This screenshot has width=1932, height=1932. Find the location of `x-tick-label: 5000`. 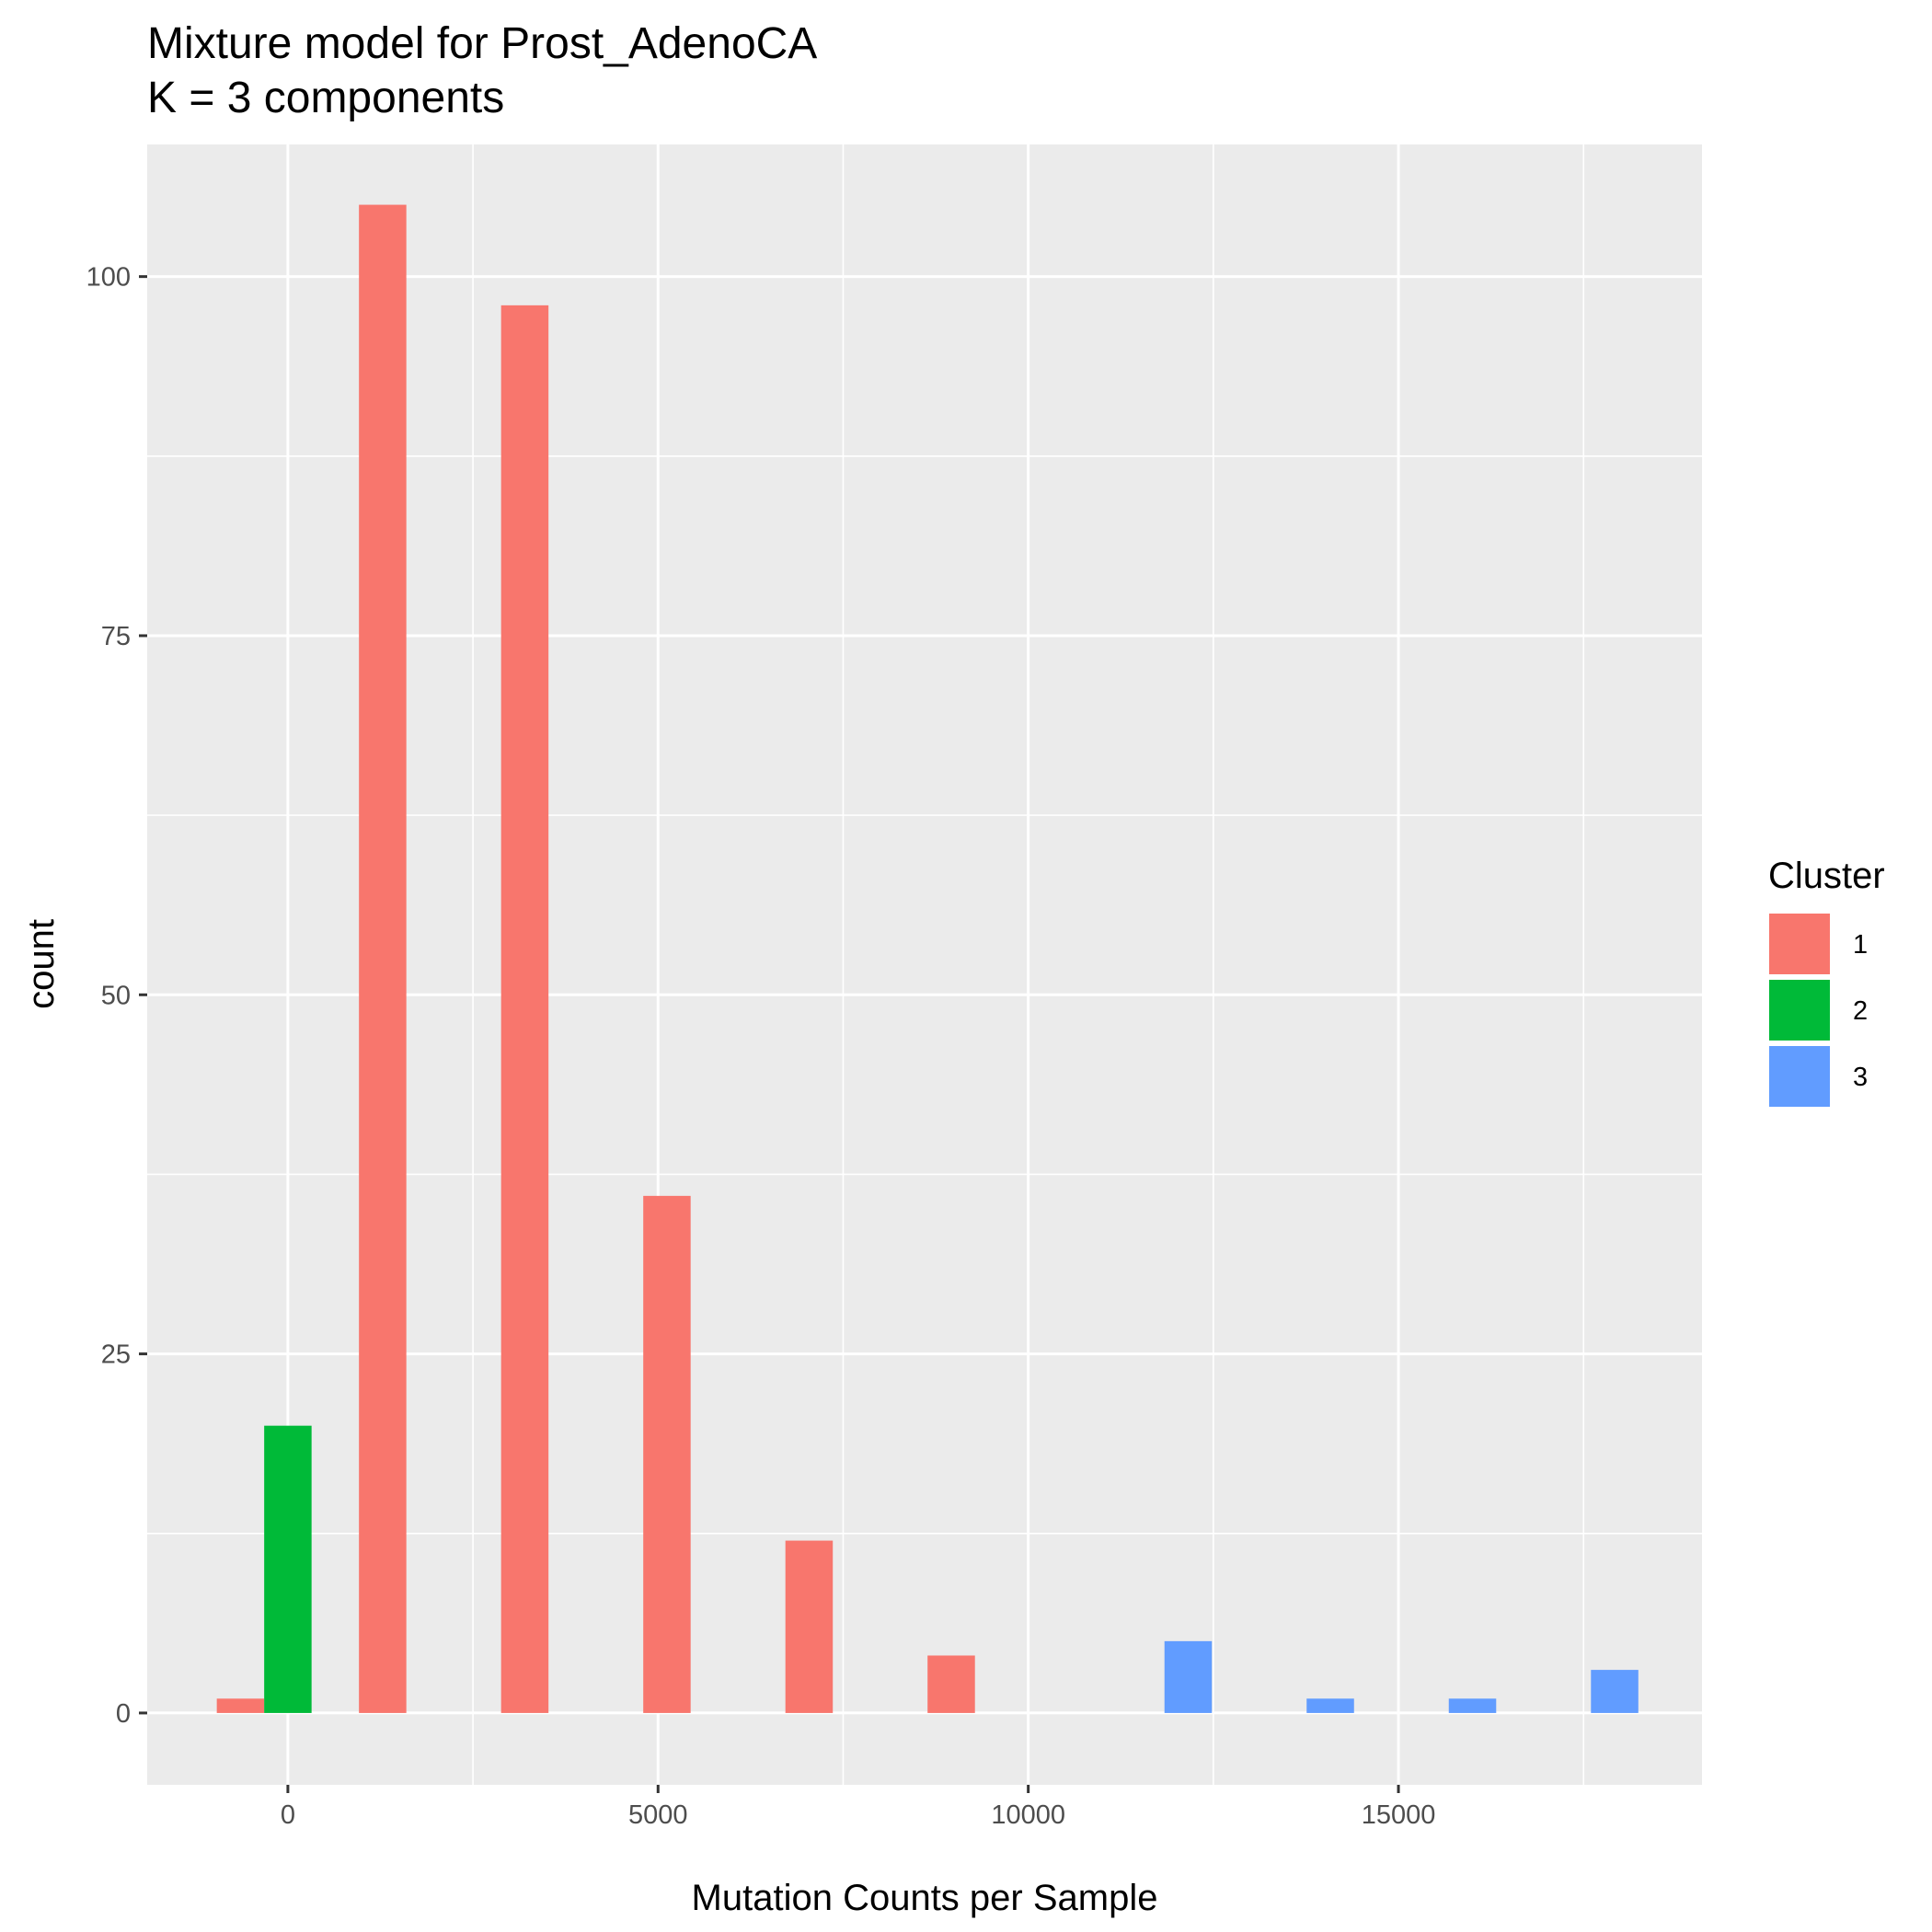

x-tick-label: 5000 is located at coordinates (658, 1815).